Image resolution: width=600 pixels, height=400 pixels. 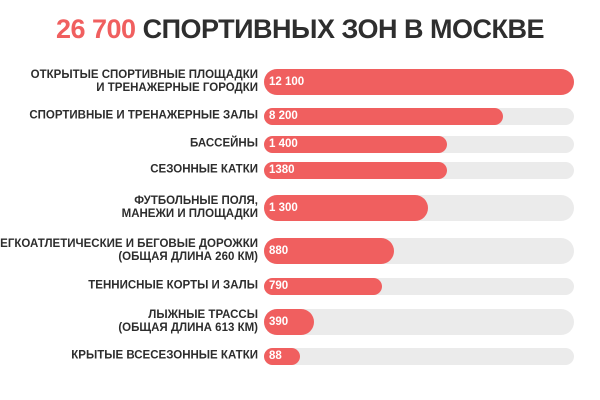 What do you see at coordinates (329, 251) in the screenshot?
I see `bar: 880` at bounding box center [329, 251].